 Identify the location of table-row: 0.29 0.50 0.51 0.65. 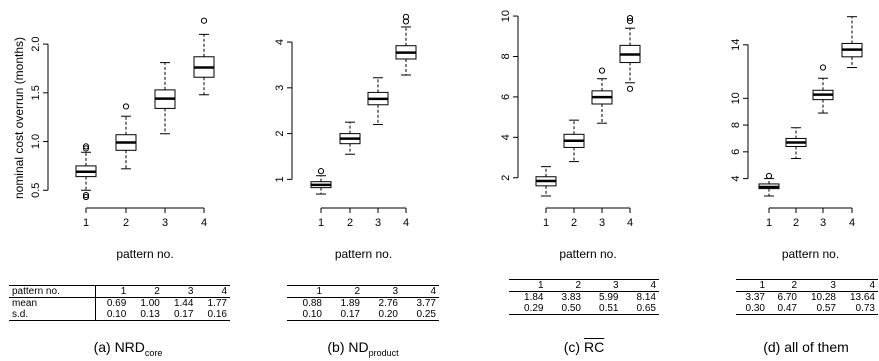
(584, 309).